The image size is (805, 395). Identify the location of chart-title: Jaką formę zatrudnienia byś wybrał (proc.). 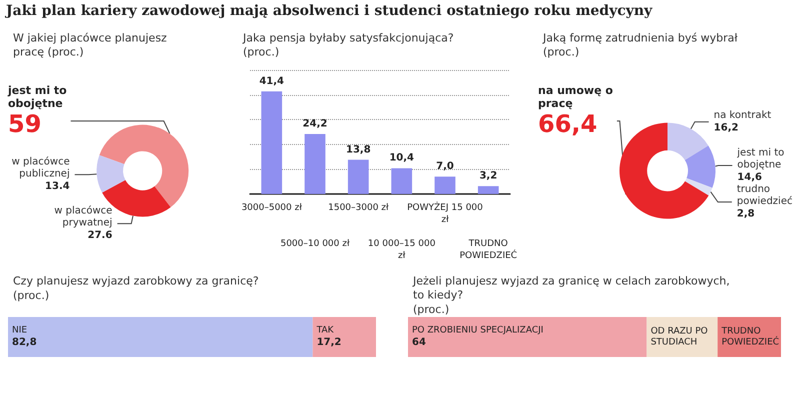
(640, 45).